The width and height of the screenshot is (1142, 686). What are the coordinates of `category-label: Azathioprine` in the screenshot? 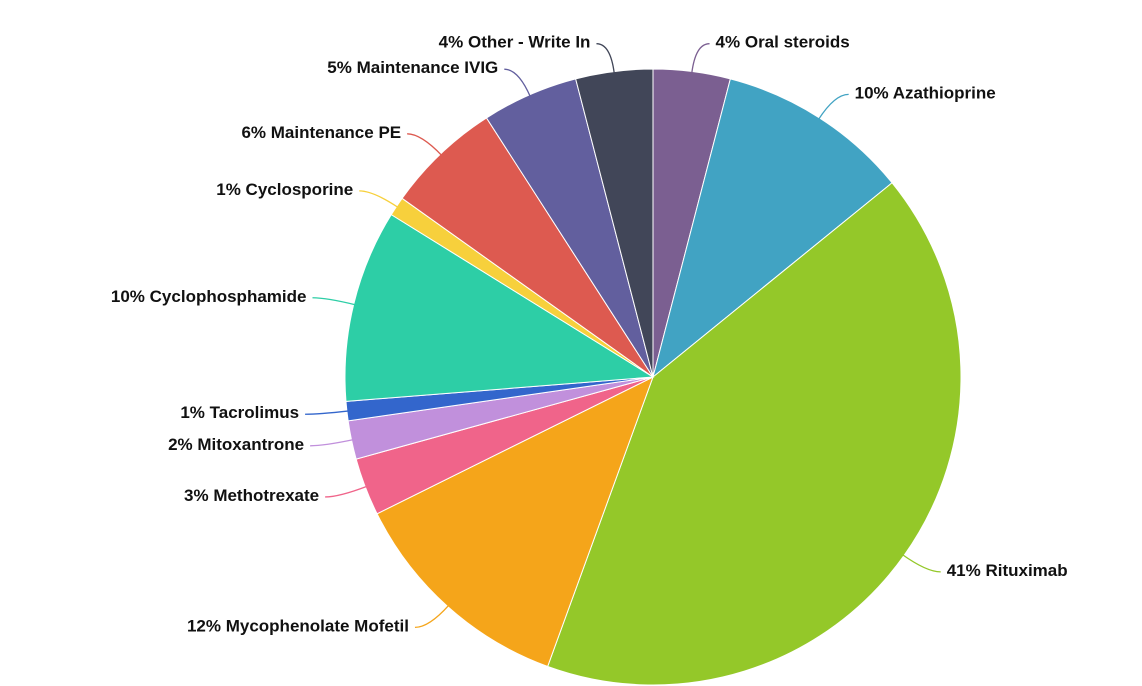 It's located at (944, 93).